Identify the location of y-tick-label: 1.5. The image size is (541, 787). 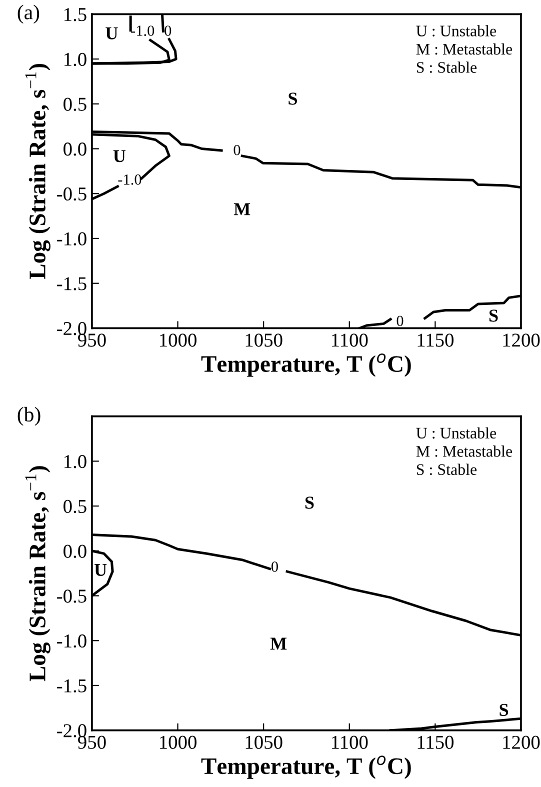
(75, 15).